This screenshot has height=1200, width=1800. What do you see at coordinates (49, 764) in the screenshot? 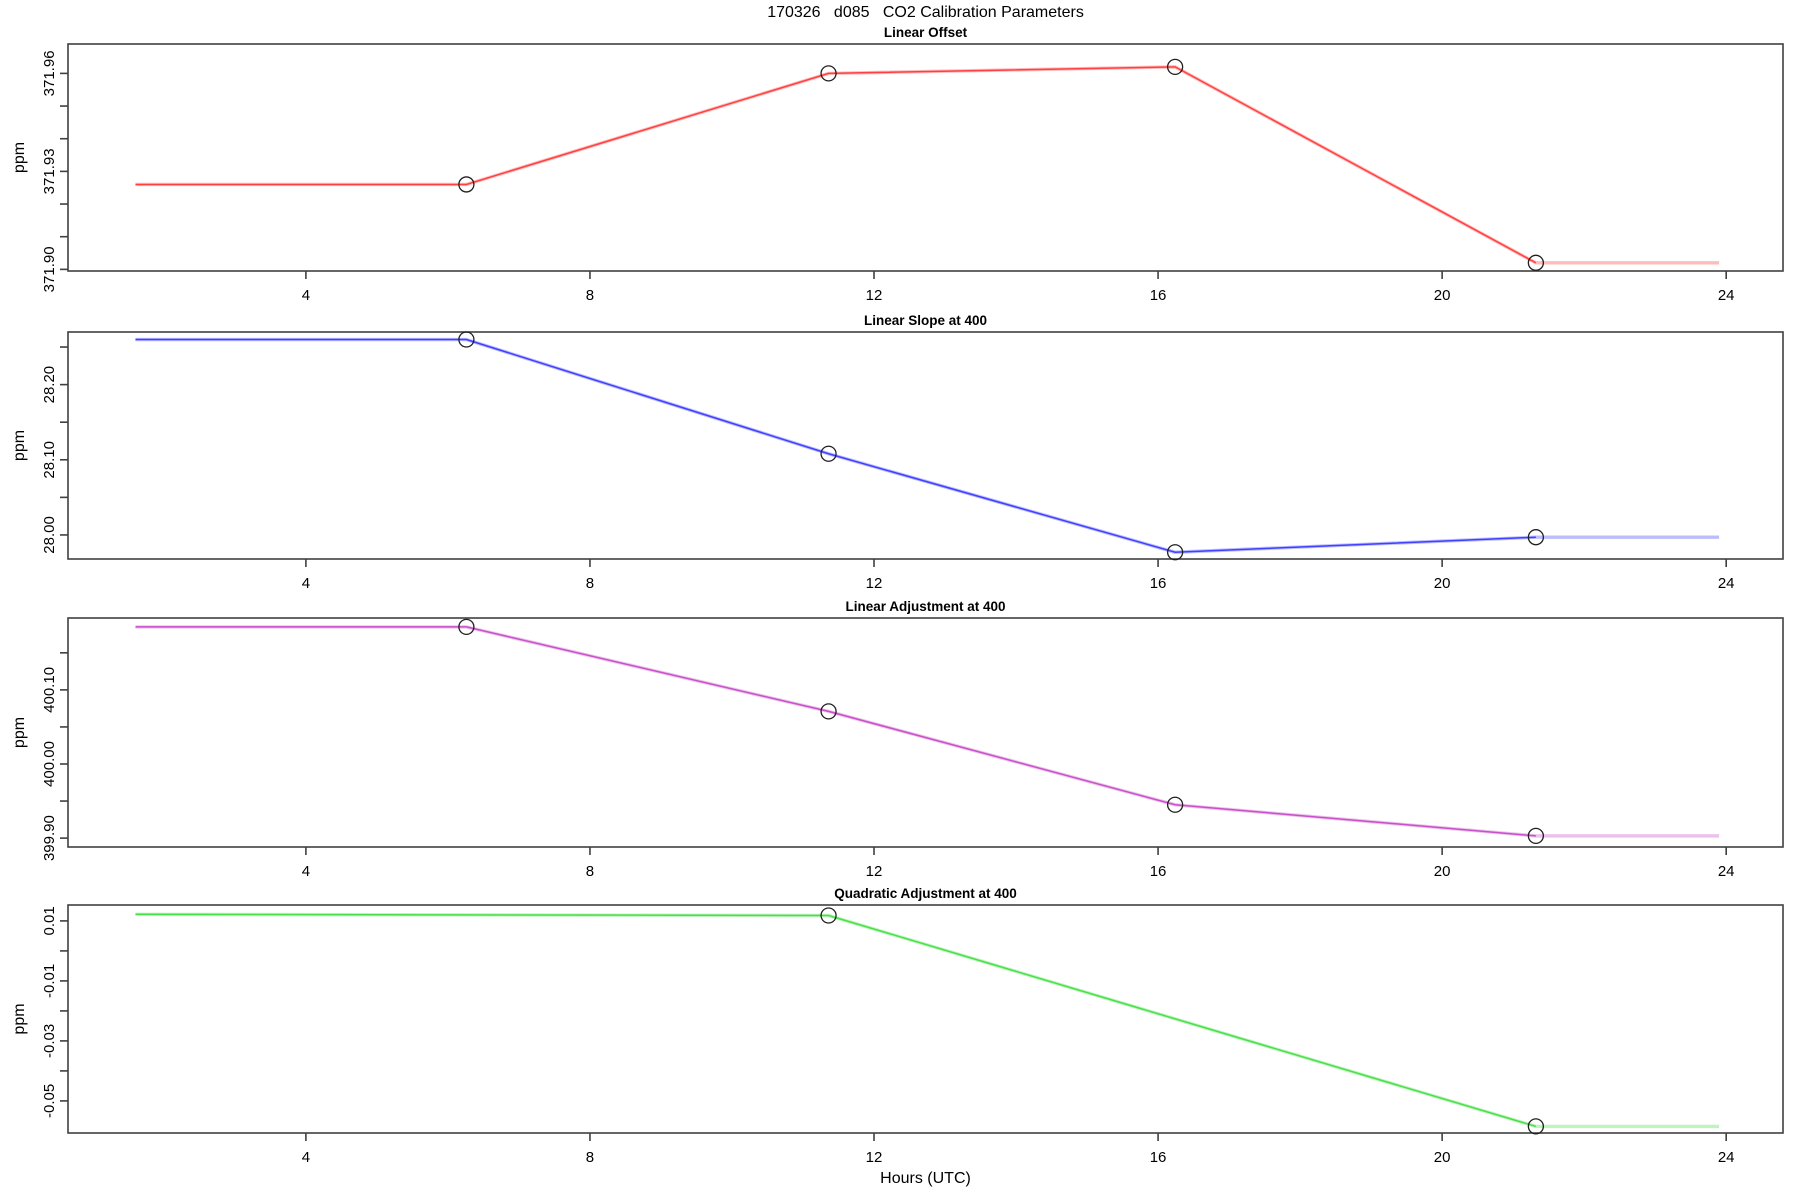
I see `svg-text: 400.00` at bounding box center [49, 764].